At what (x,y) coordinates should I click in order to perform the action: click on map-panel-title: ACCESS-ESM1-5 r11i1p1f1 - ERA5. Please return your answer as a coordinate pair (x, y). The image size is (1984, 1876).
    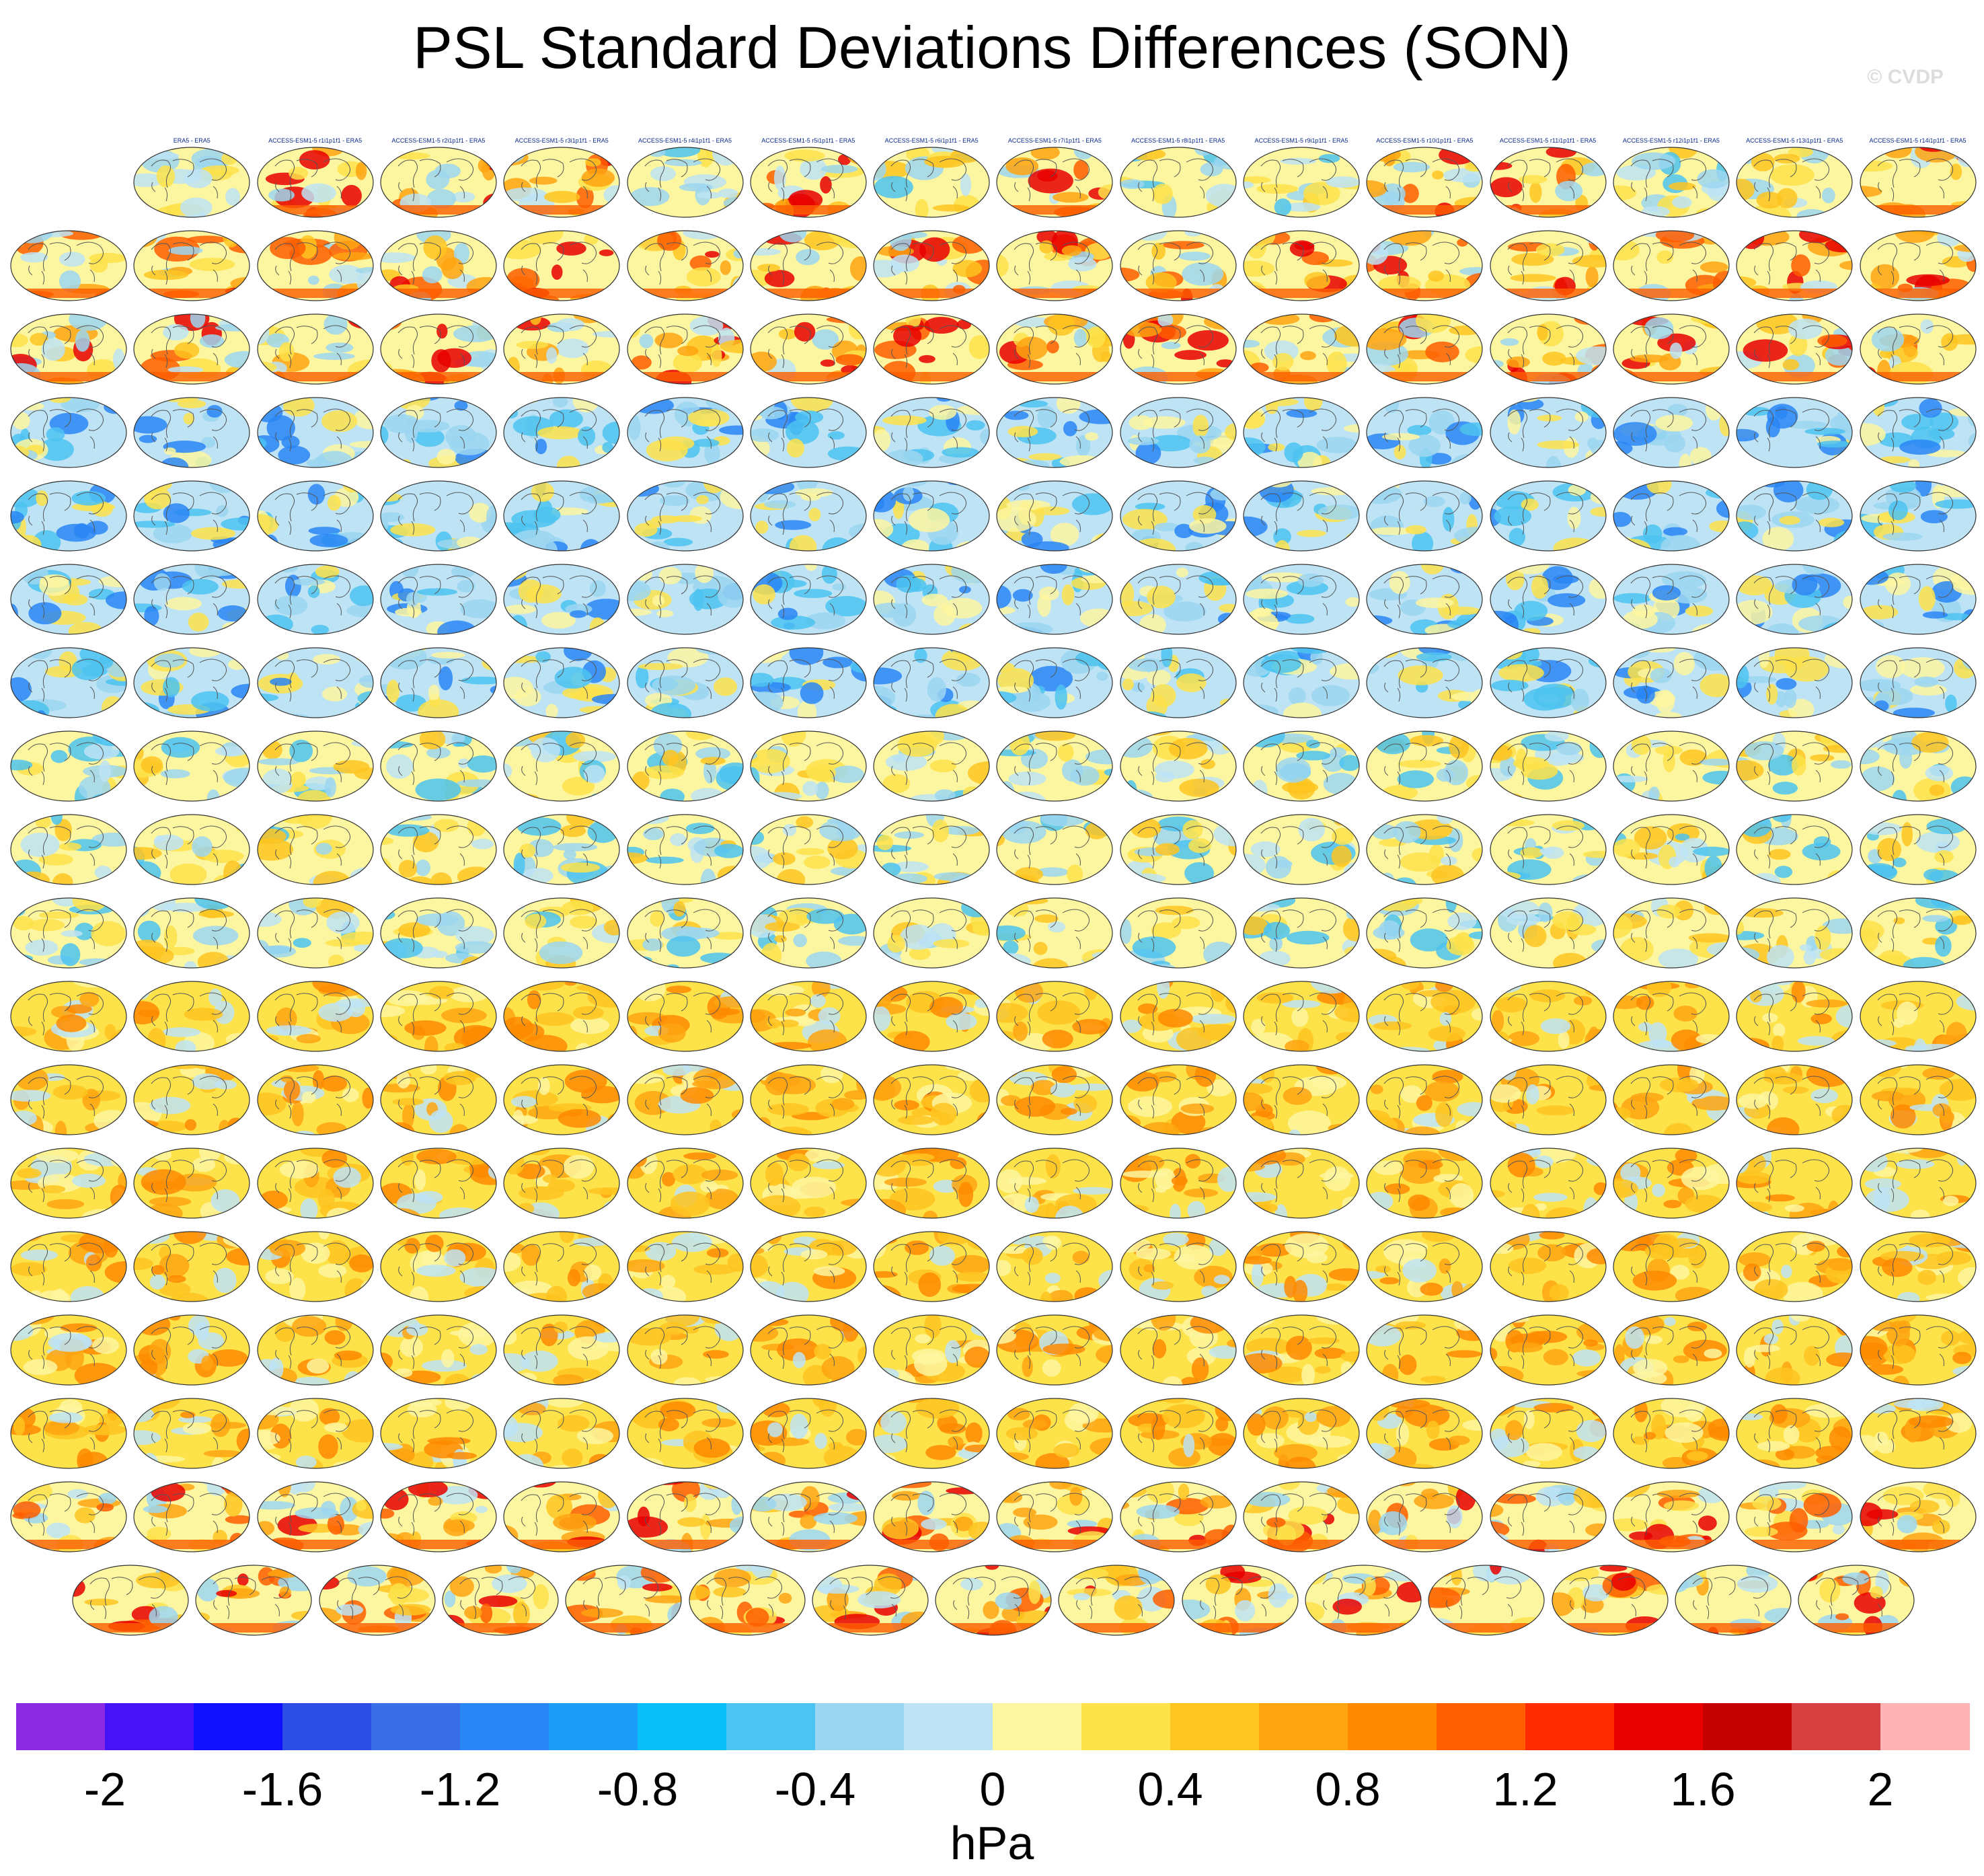
    Looking at the image, I should click on (1548, 140).